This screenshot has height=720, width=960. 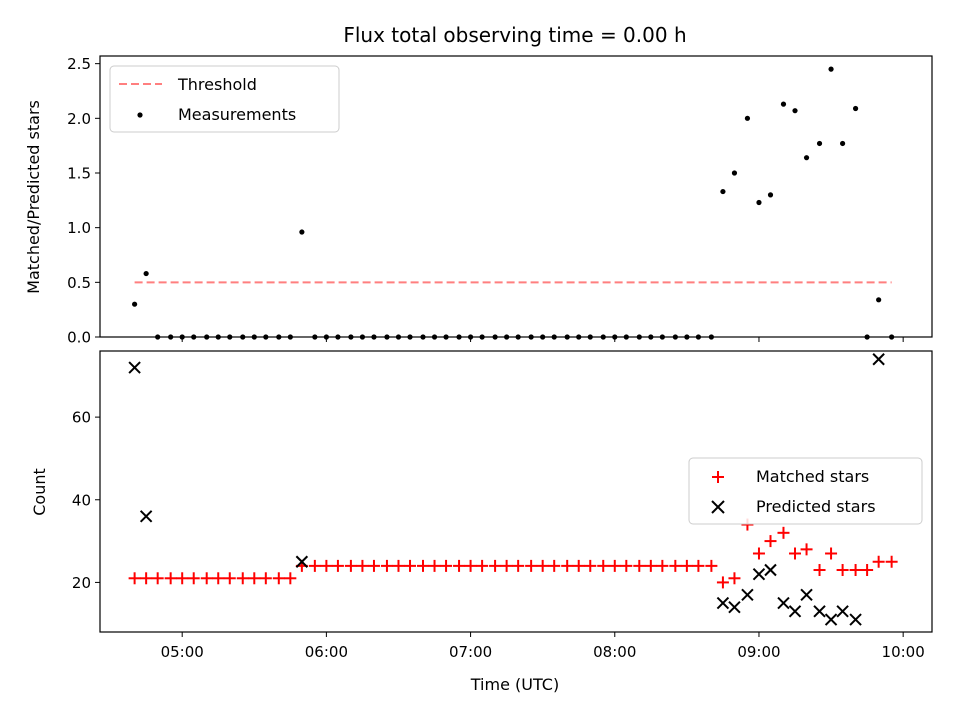 What do you see at coordinates (81, 583) in the screenshot?
I see `bottom-y-tick-label: 20` at bounding box center [81, 583].